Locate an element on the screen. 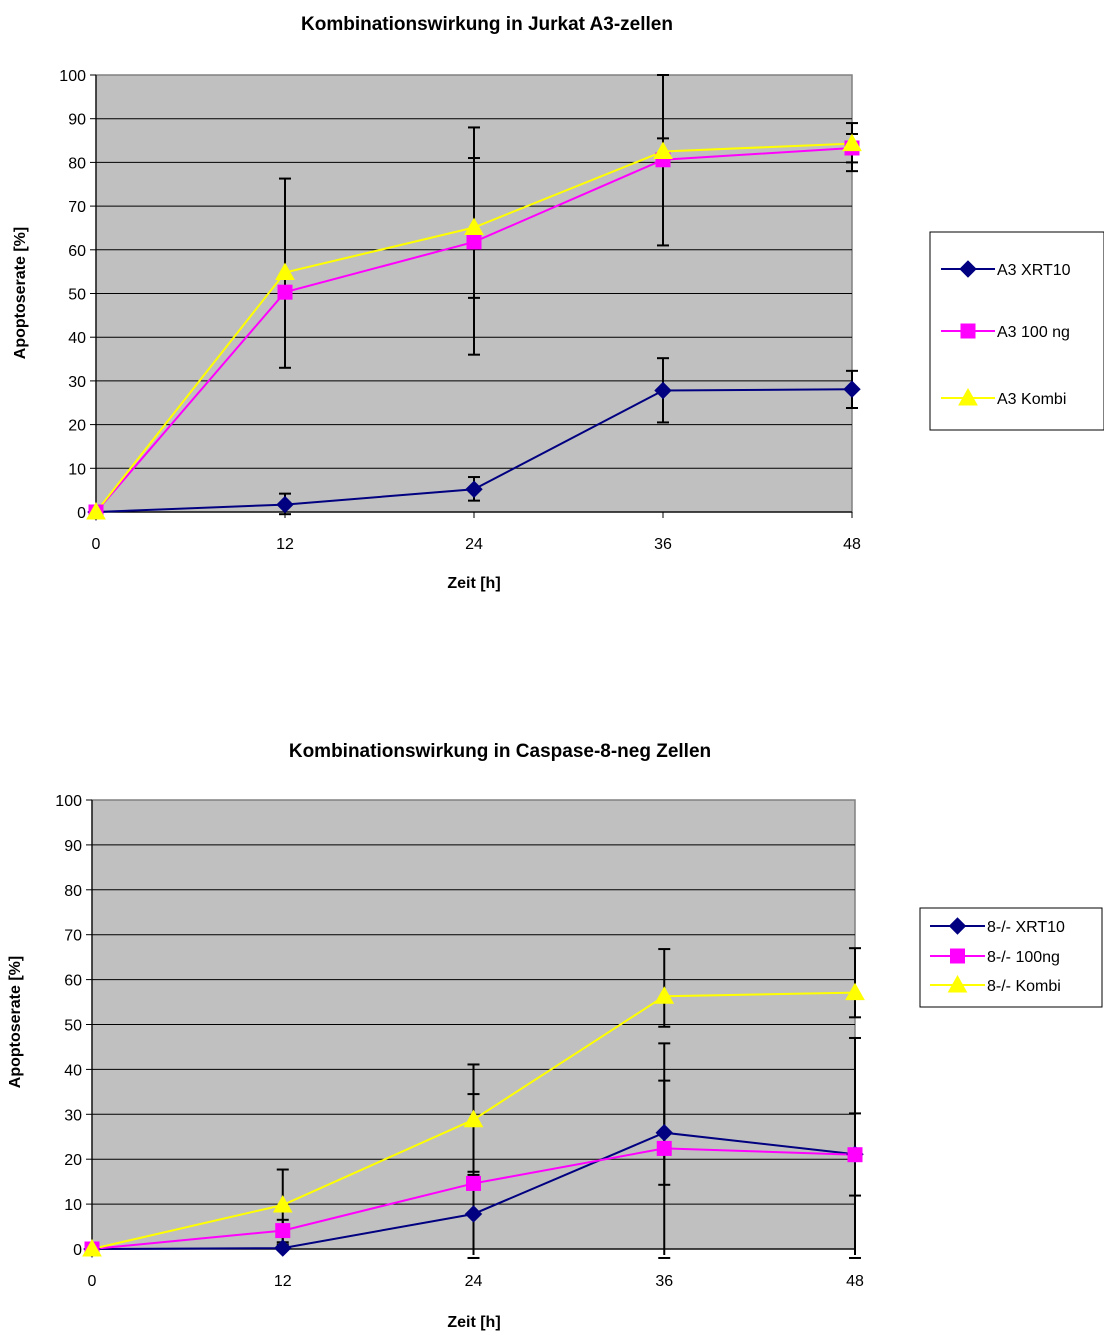  legend-label: A3 Kombi is located at coordinates (1031, 399).